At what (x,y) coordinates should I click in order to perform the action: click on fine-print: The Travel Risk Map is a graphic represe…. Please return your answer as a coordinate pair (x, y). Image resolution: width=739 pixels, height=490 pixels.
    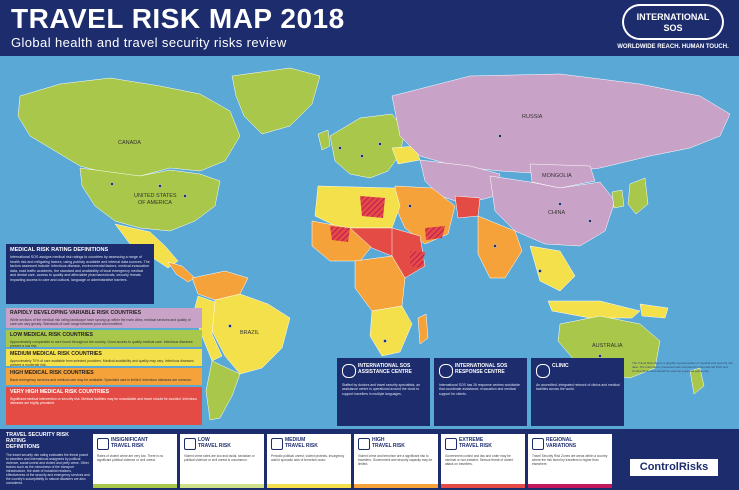
    Looking at the image, I should click on (682, 367).